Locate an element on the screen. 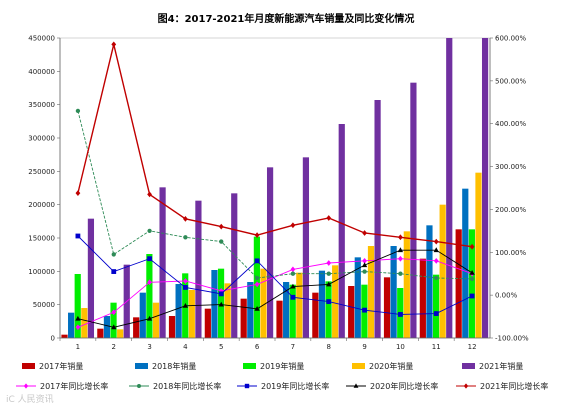  legend-label-2019年销量: 2019年销量 is located at coordinates (282, 366).